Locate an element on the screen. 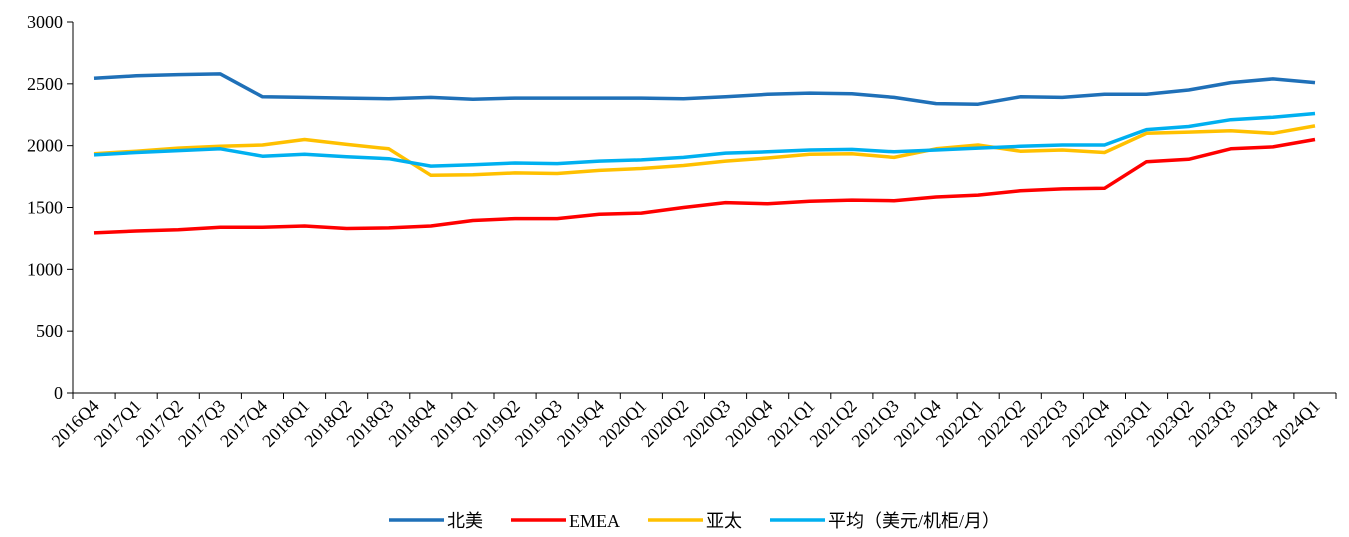 Image resolution: width=1349 pixels, height=537 pixels. legend-label: EMEA is located at coordinates (594, 521).